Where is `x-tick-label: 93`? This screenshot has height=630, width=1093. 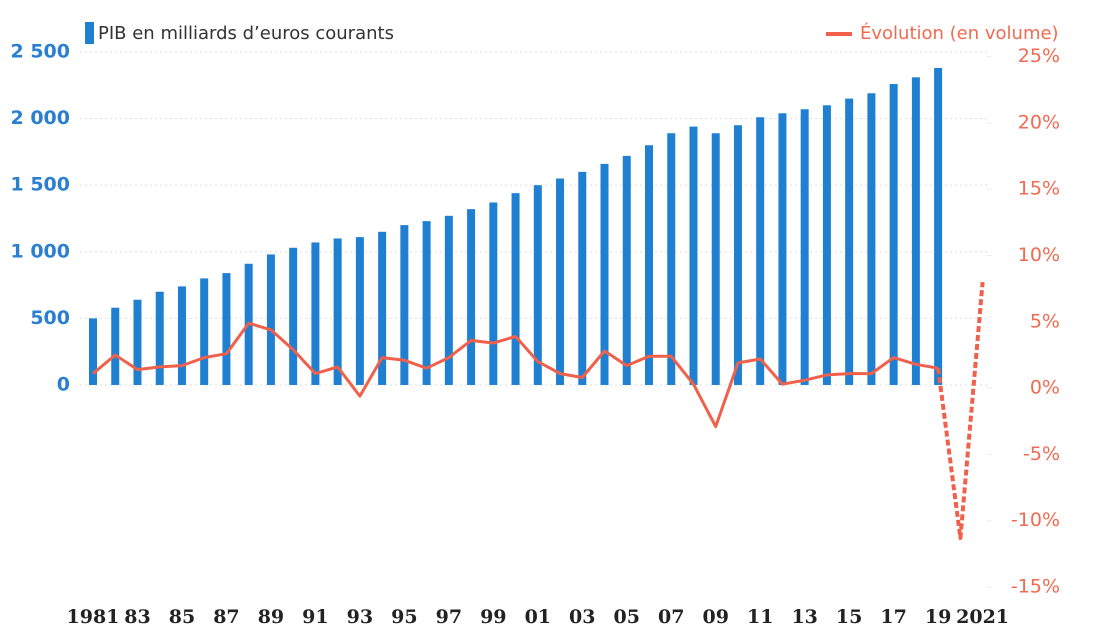 x-tick-label: 93 is located at coordinates (360, 617).